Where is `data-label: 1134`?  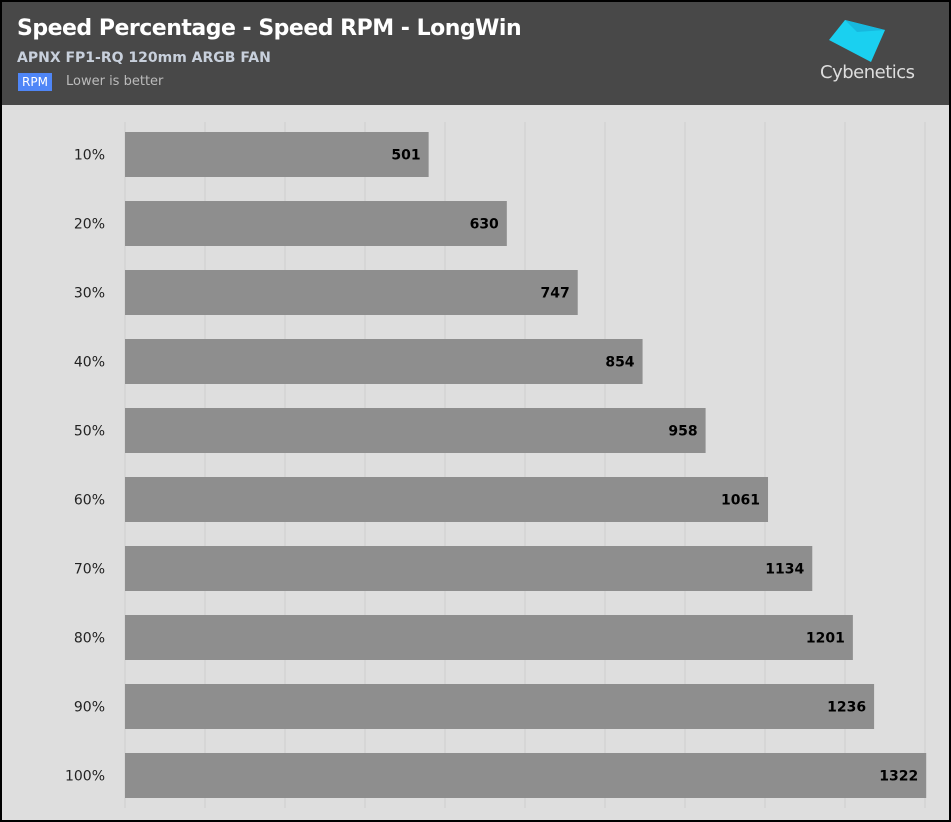 data-label: 1134 is located at coordinates (784, 570).